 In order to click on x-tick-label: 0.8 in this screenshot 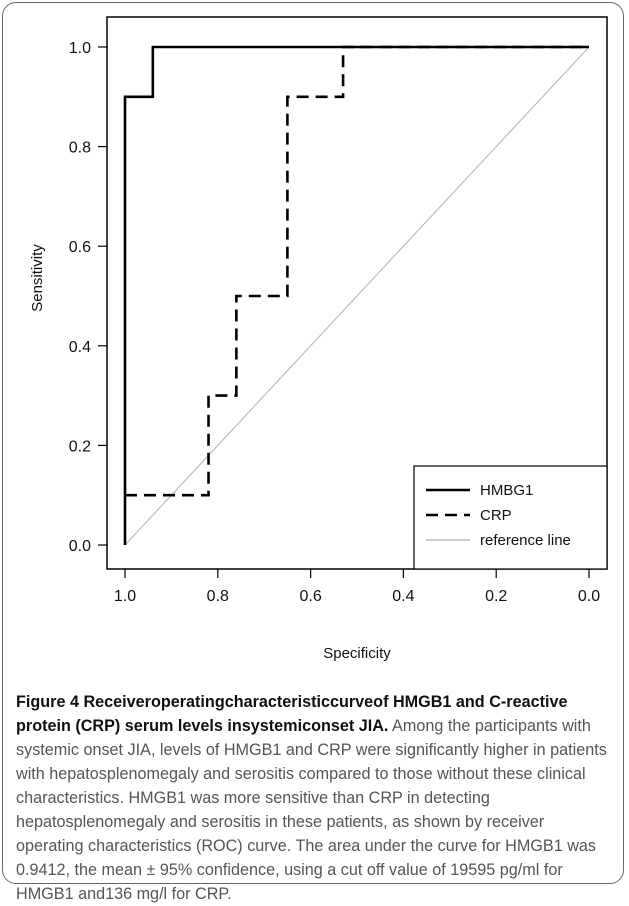, I will do `click(218, 596)`.